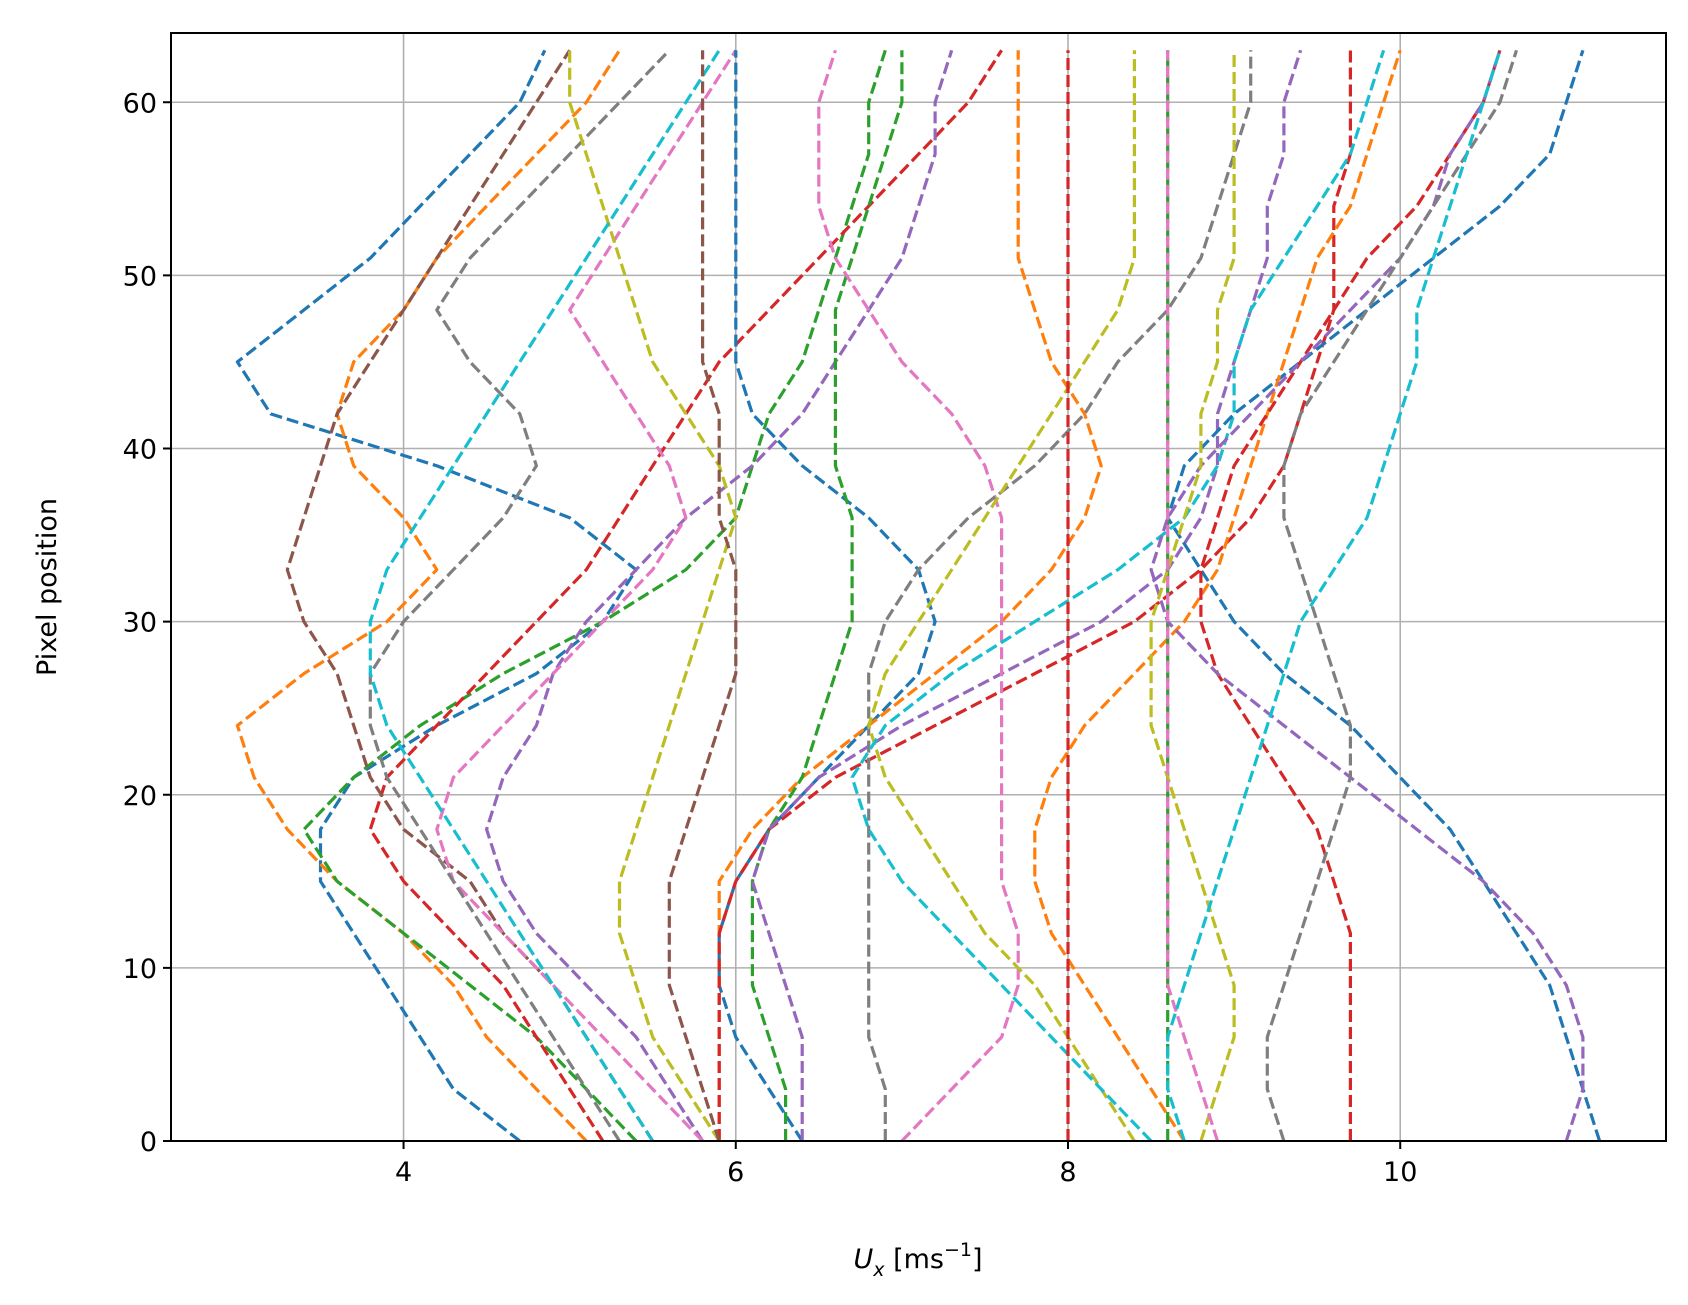 The image size is (1688, 1305). I want to click on y-tick-label: 60, so click(140, 103).